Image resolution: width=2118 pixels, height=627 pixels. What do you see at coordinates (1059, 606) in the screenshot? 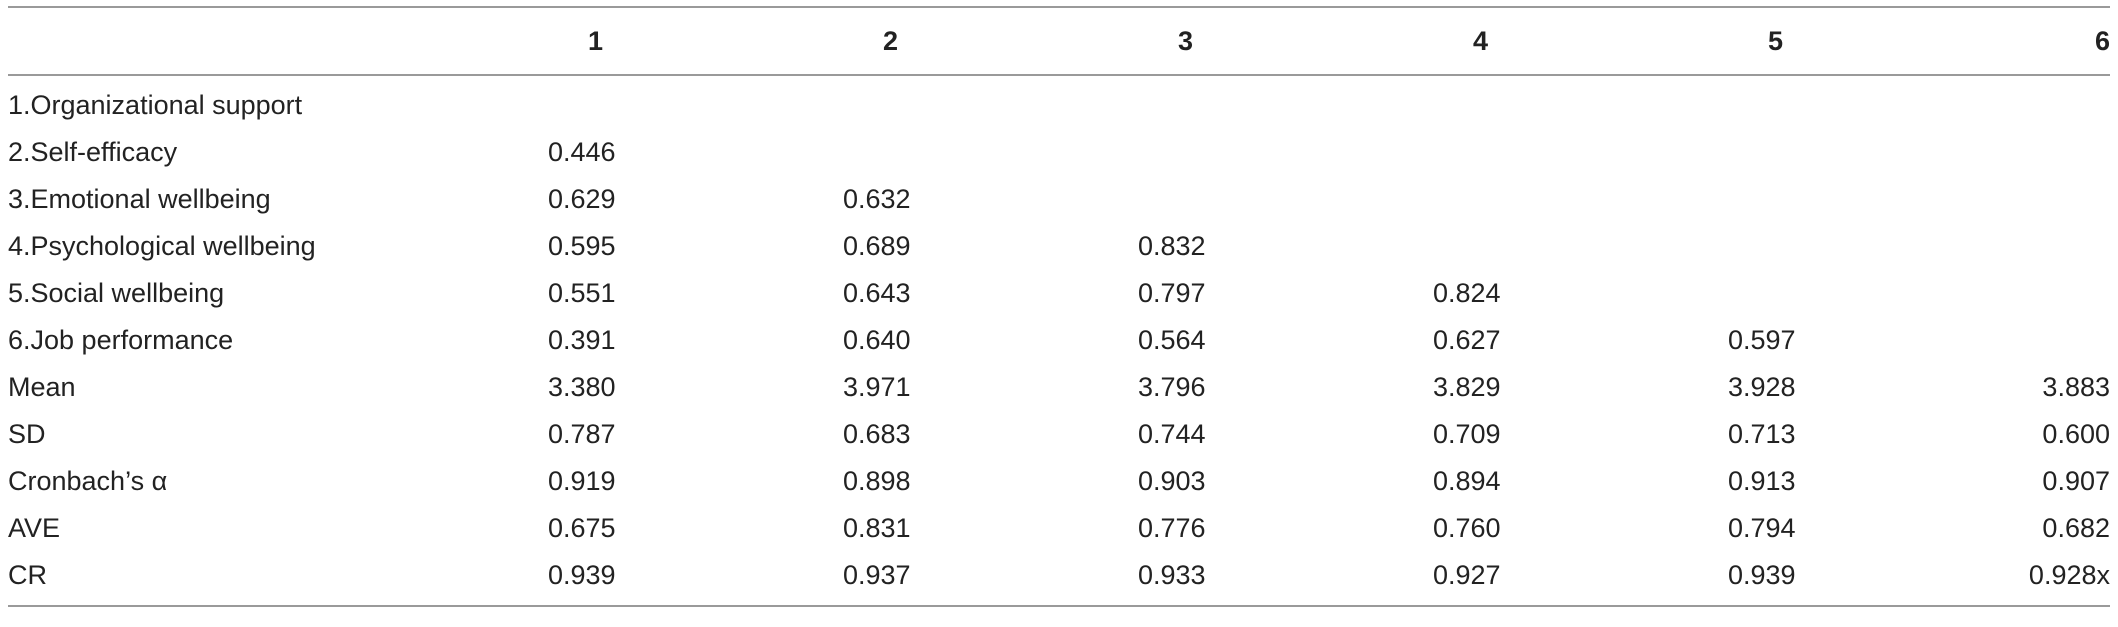
I see `bottom-rule` at bounding box center [1059, 606].